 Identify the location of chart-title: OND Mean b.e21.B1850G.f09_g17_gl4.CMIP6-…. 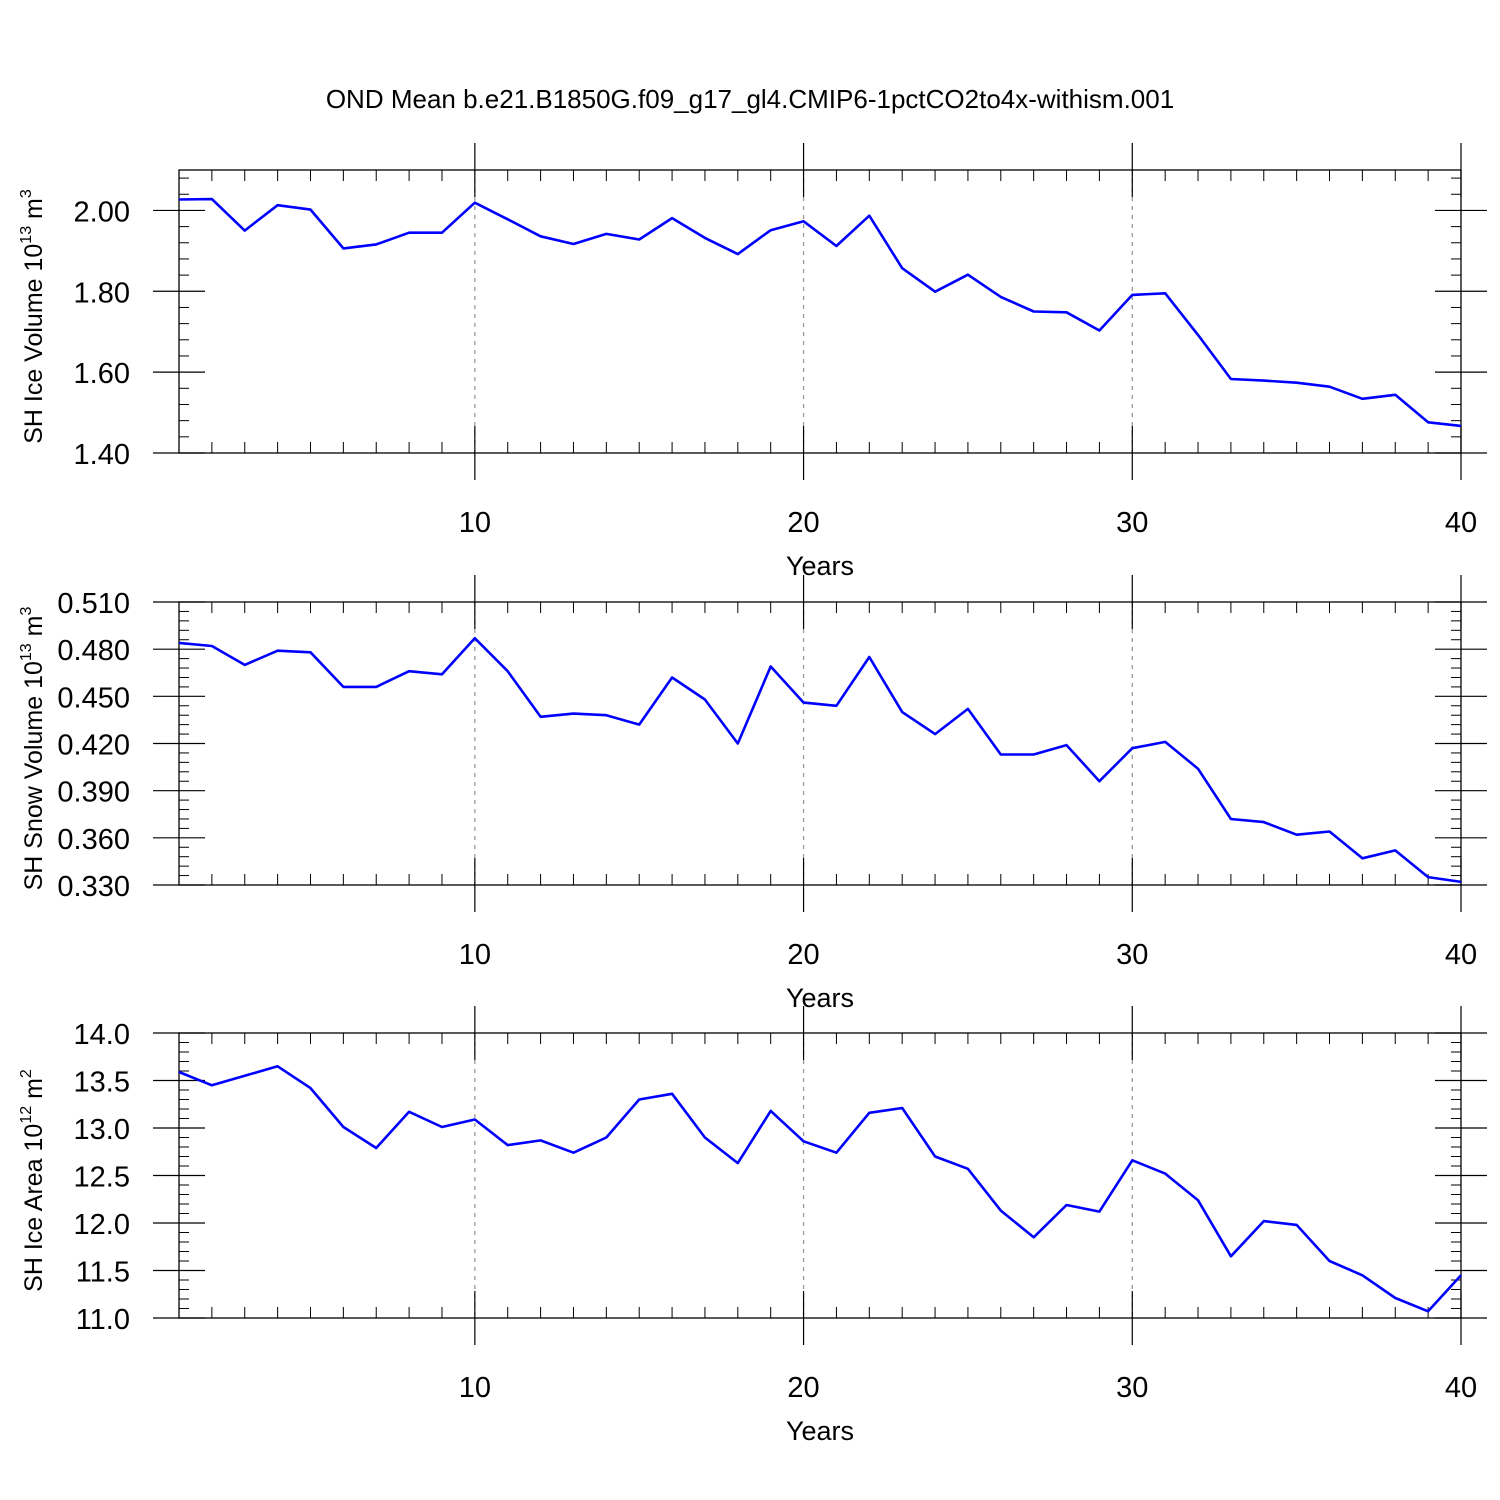
(750, 99).